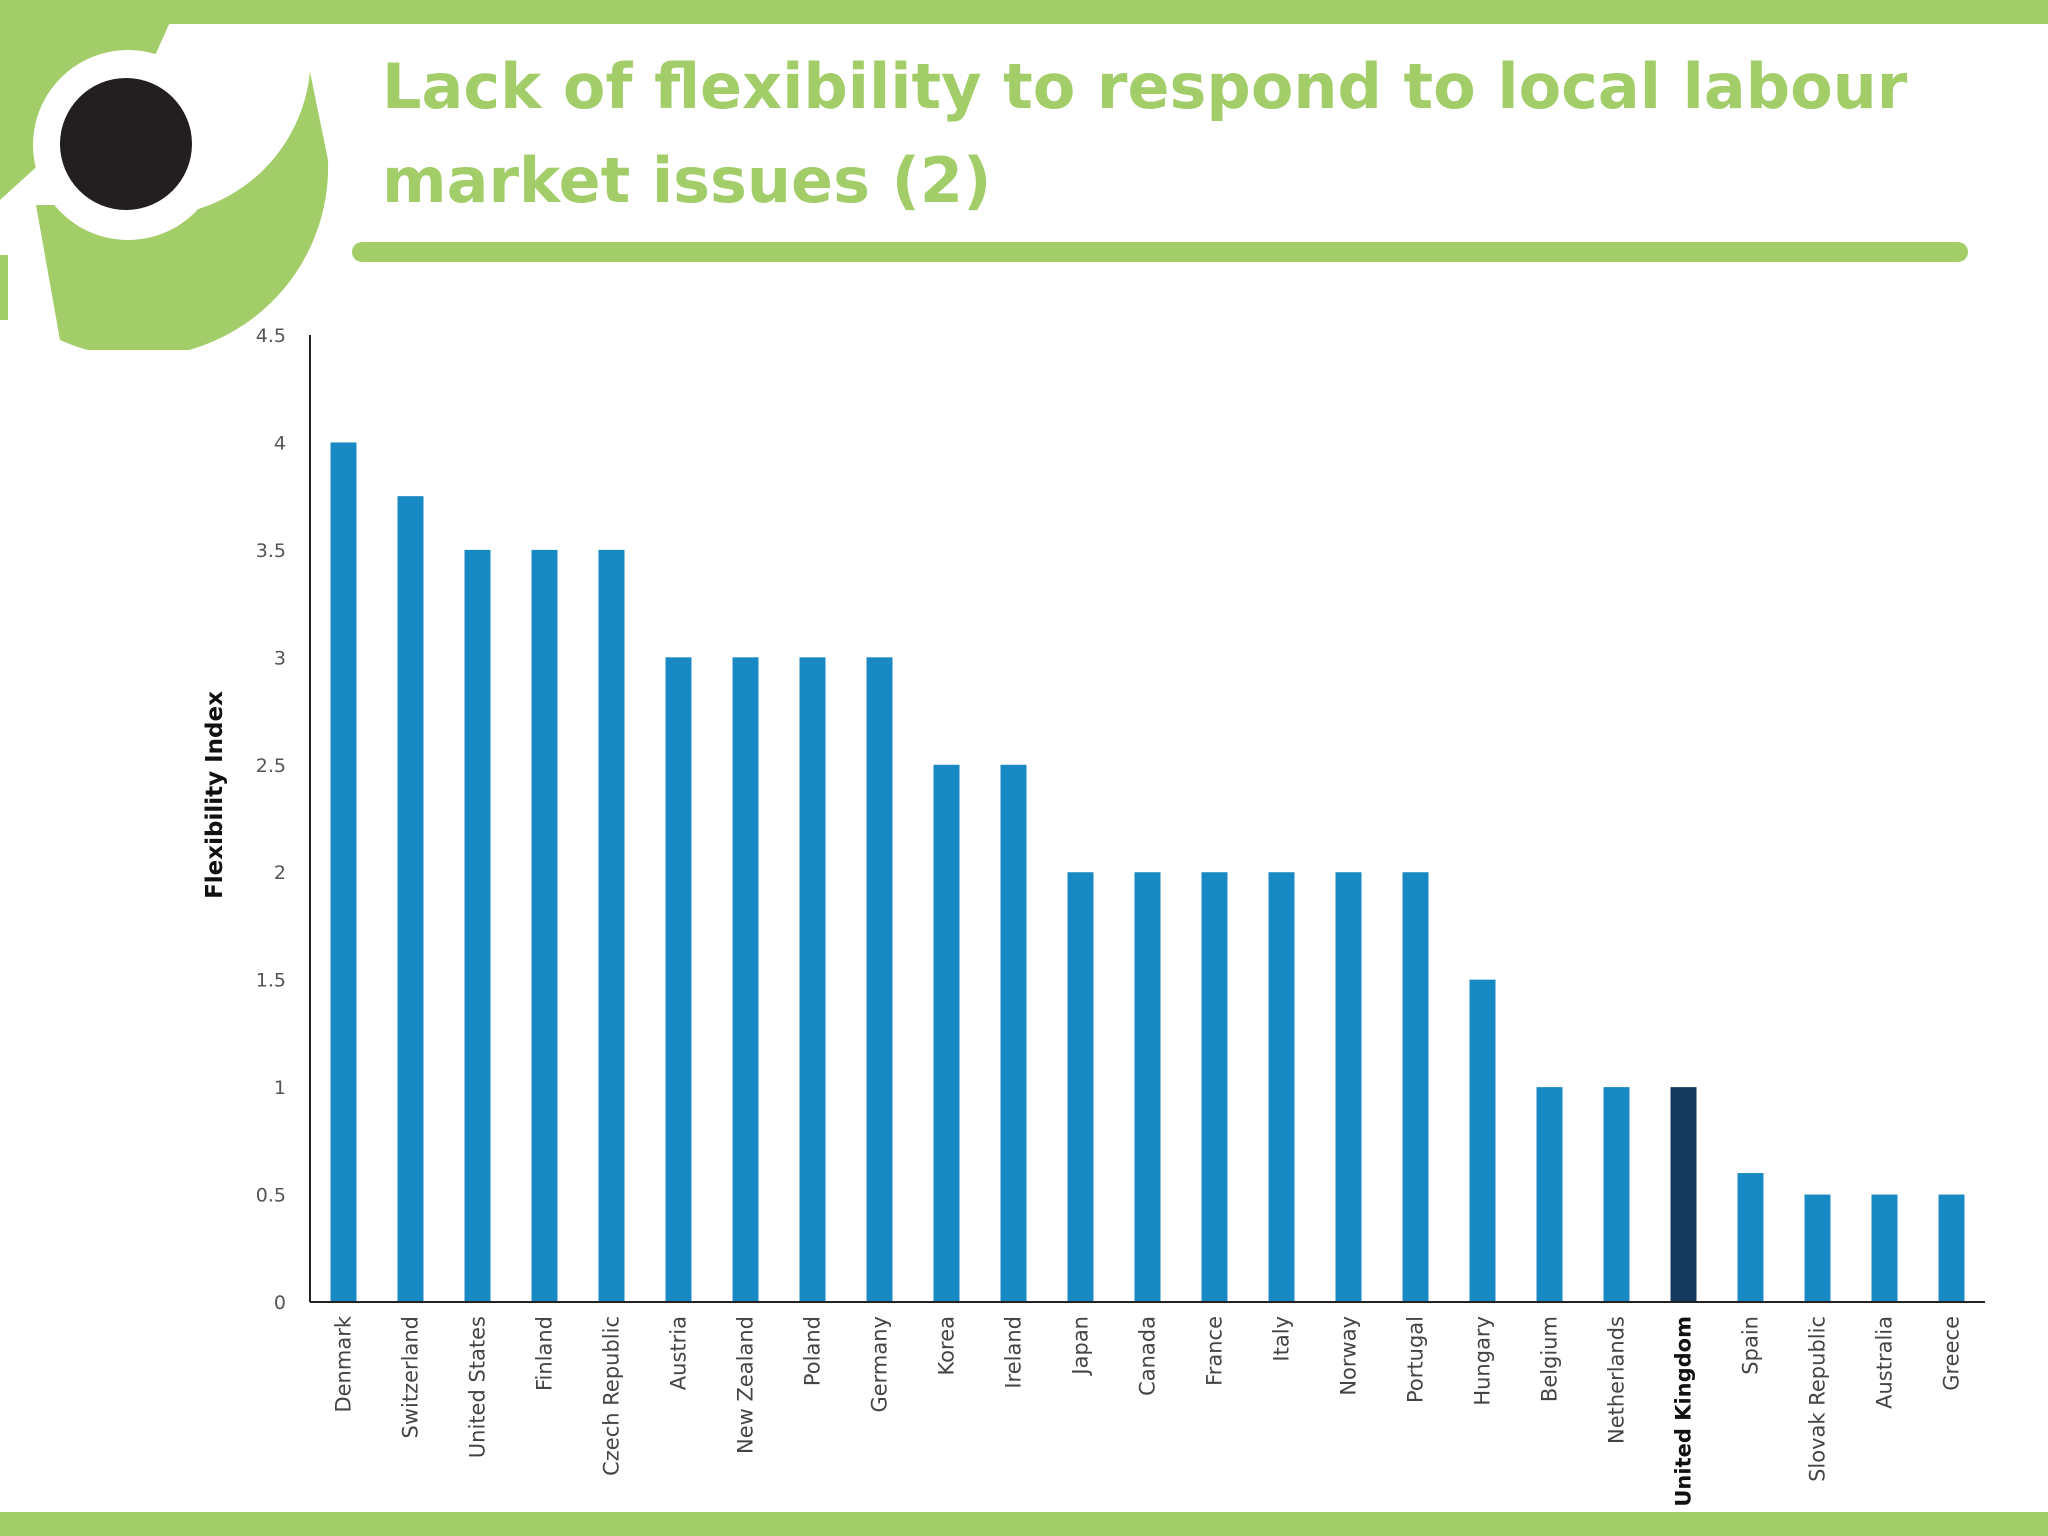  I want to click on x-tick-label: Spain, so click(1751, 1345).